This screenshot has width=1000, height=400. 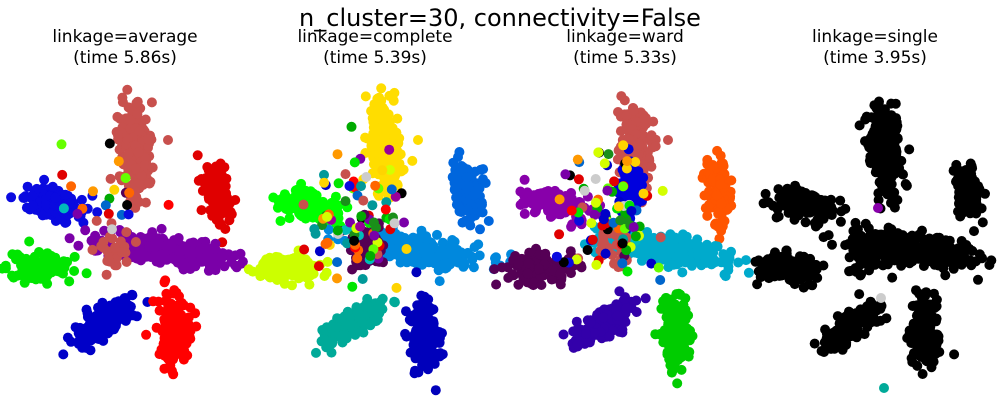 I want to click on panel-title-average: linkage=average (time 5.86s), so click(x=125, y=48).